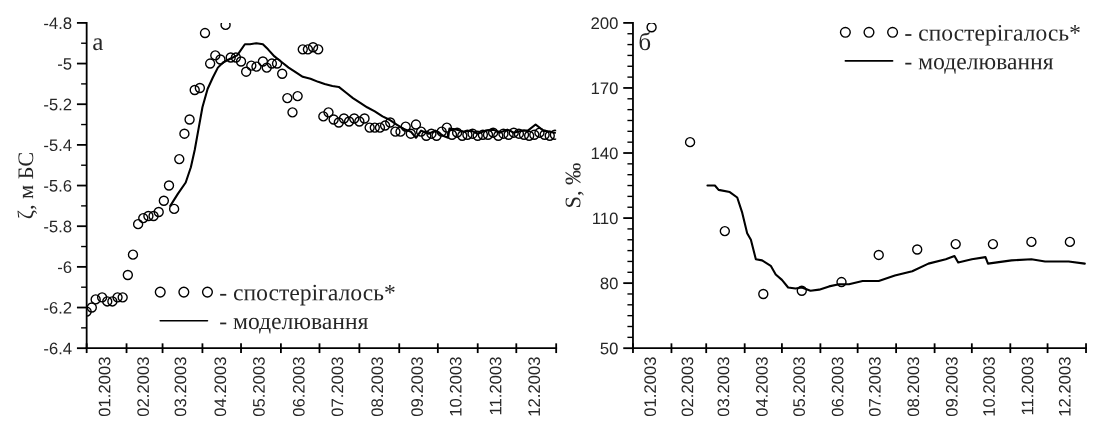 Image resolution: width=1097 pixels, height=432 pixels. What do you see at coordinates (58, 104) in the screenshot?
I see `y-tick-label: -5.2` at bounding box center [58, 104].